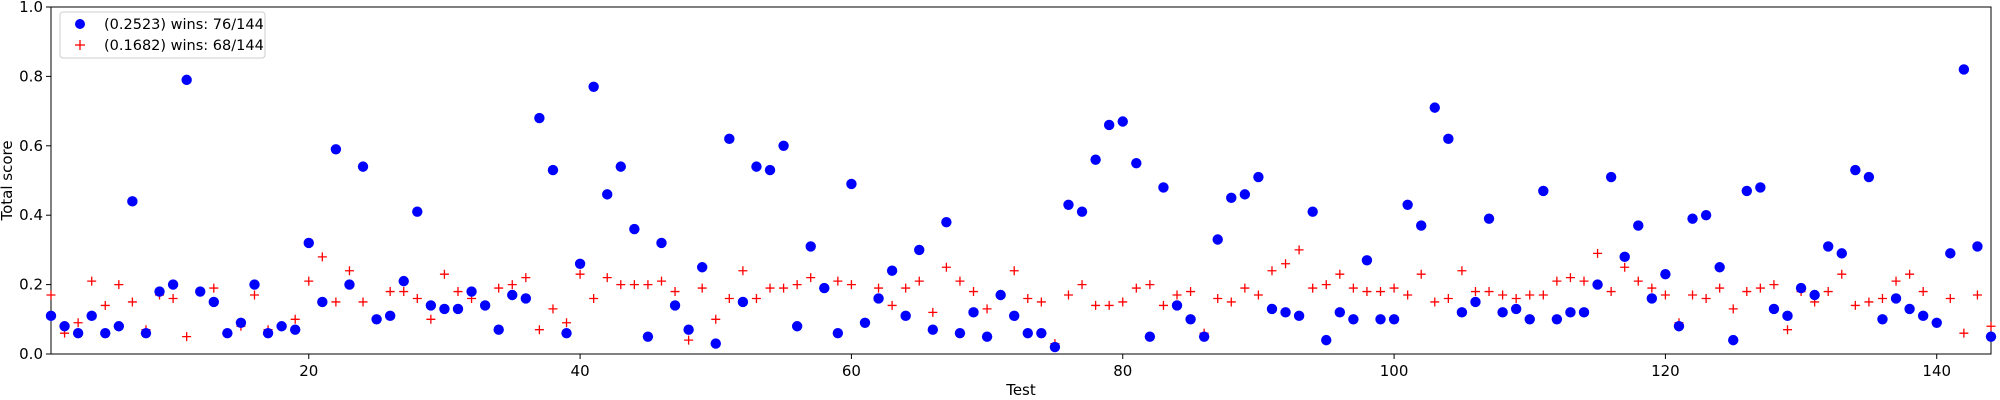 The image size is (2000, 400). I want to click on x-tick-label: 80, so click(1122, 371).